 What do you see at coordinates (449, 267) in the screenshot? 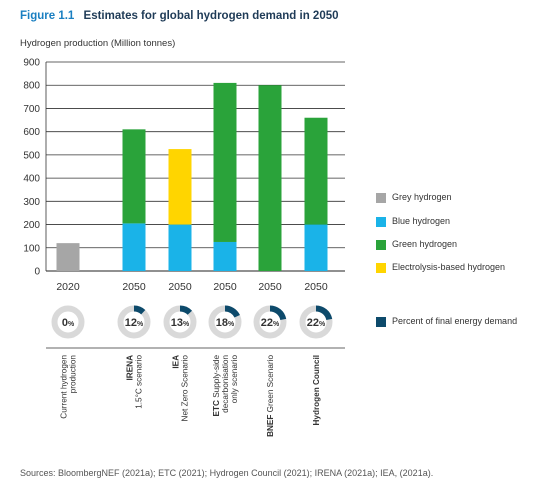
I see `legend-label: Electrolysis-based hydrogen` at bounding box center [449, 267].